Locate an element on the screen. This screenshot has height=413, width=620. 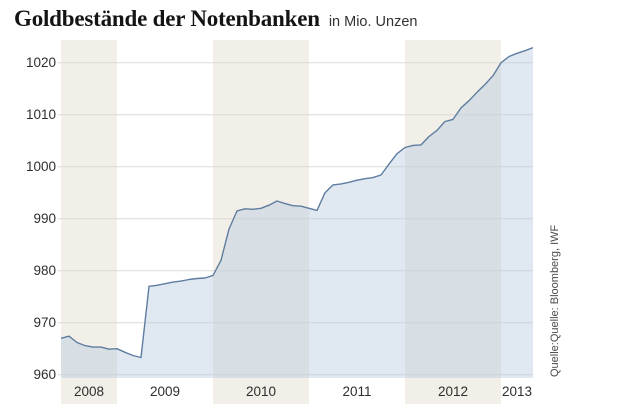
y-axis-label: 970 is located at coordinates (44, 322).